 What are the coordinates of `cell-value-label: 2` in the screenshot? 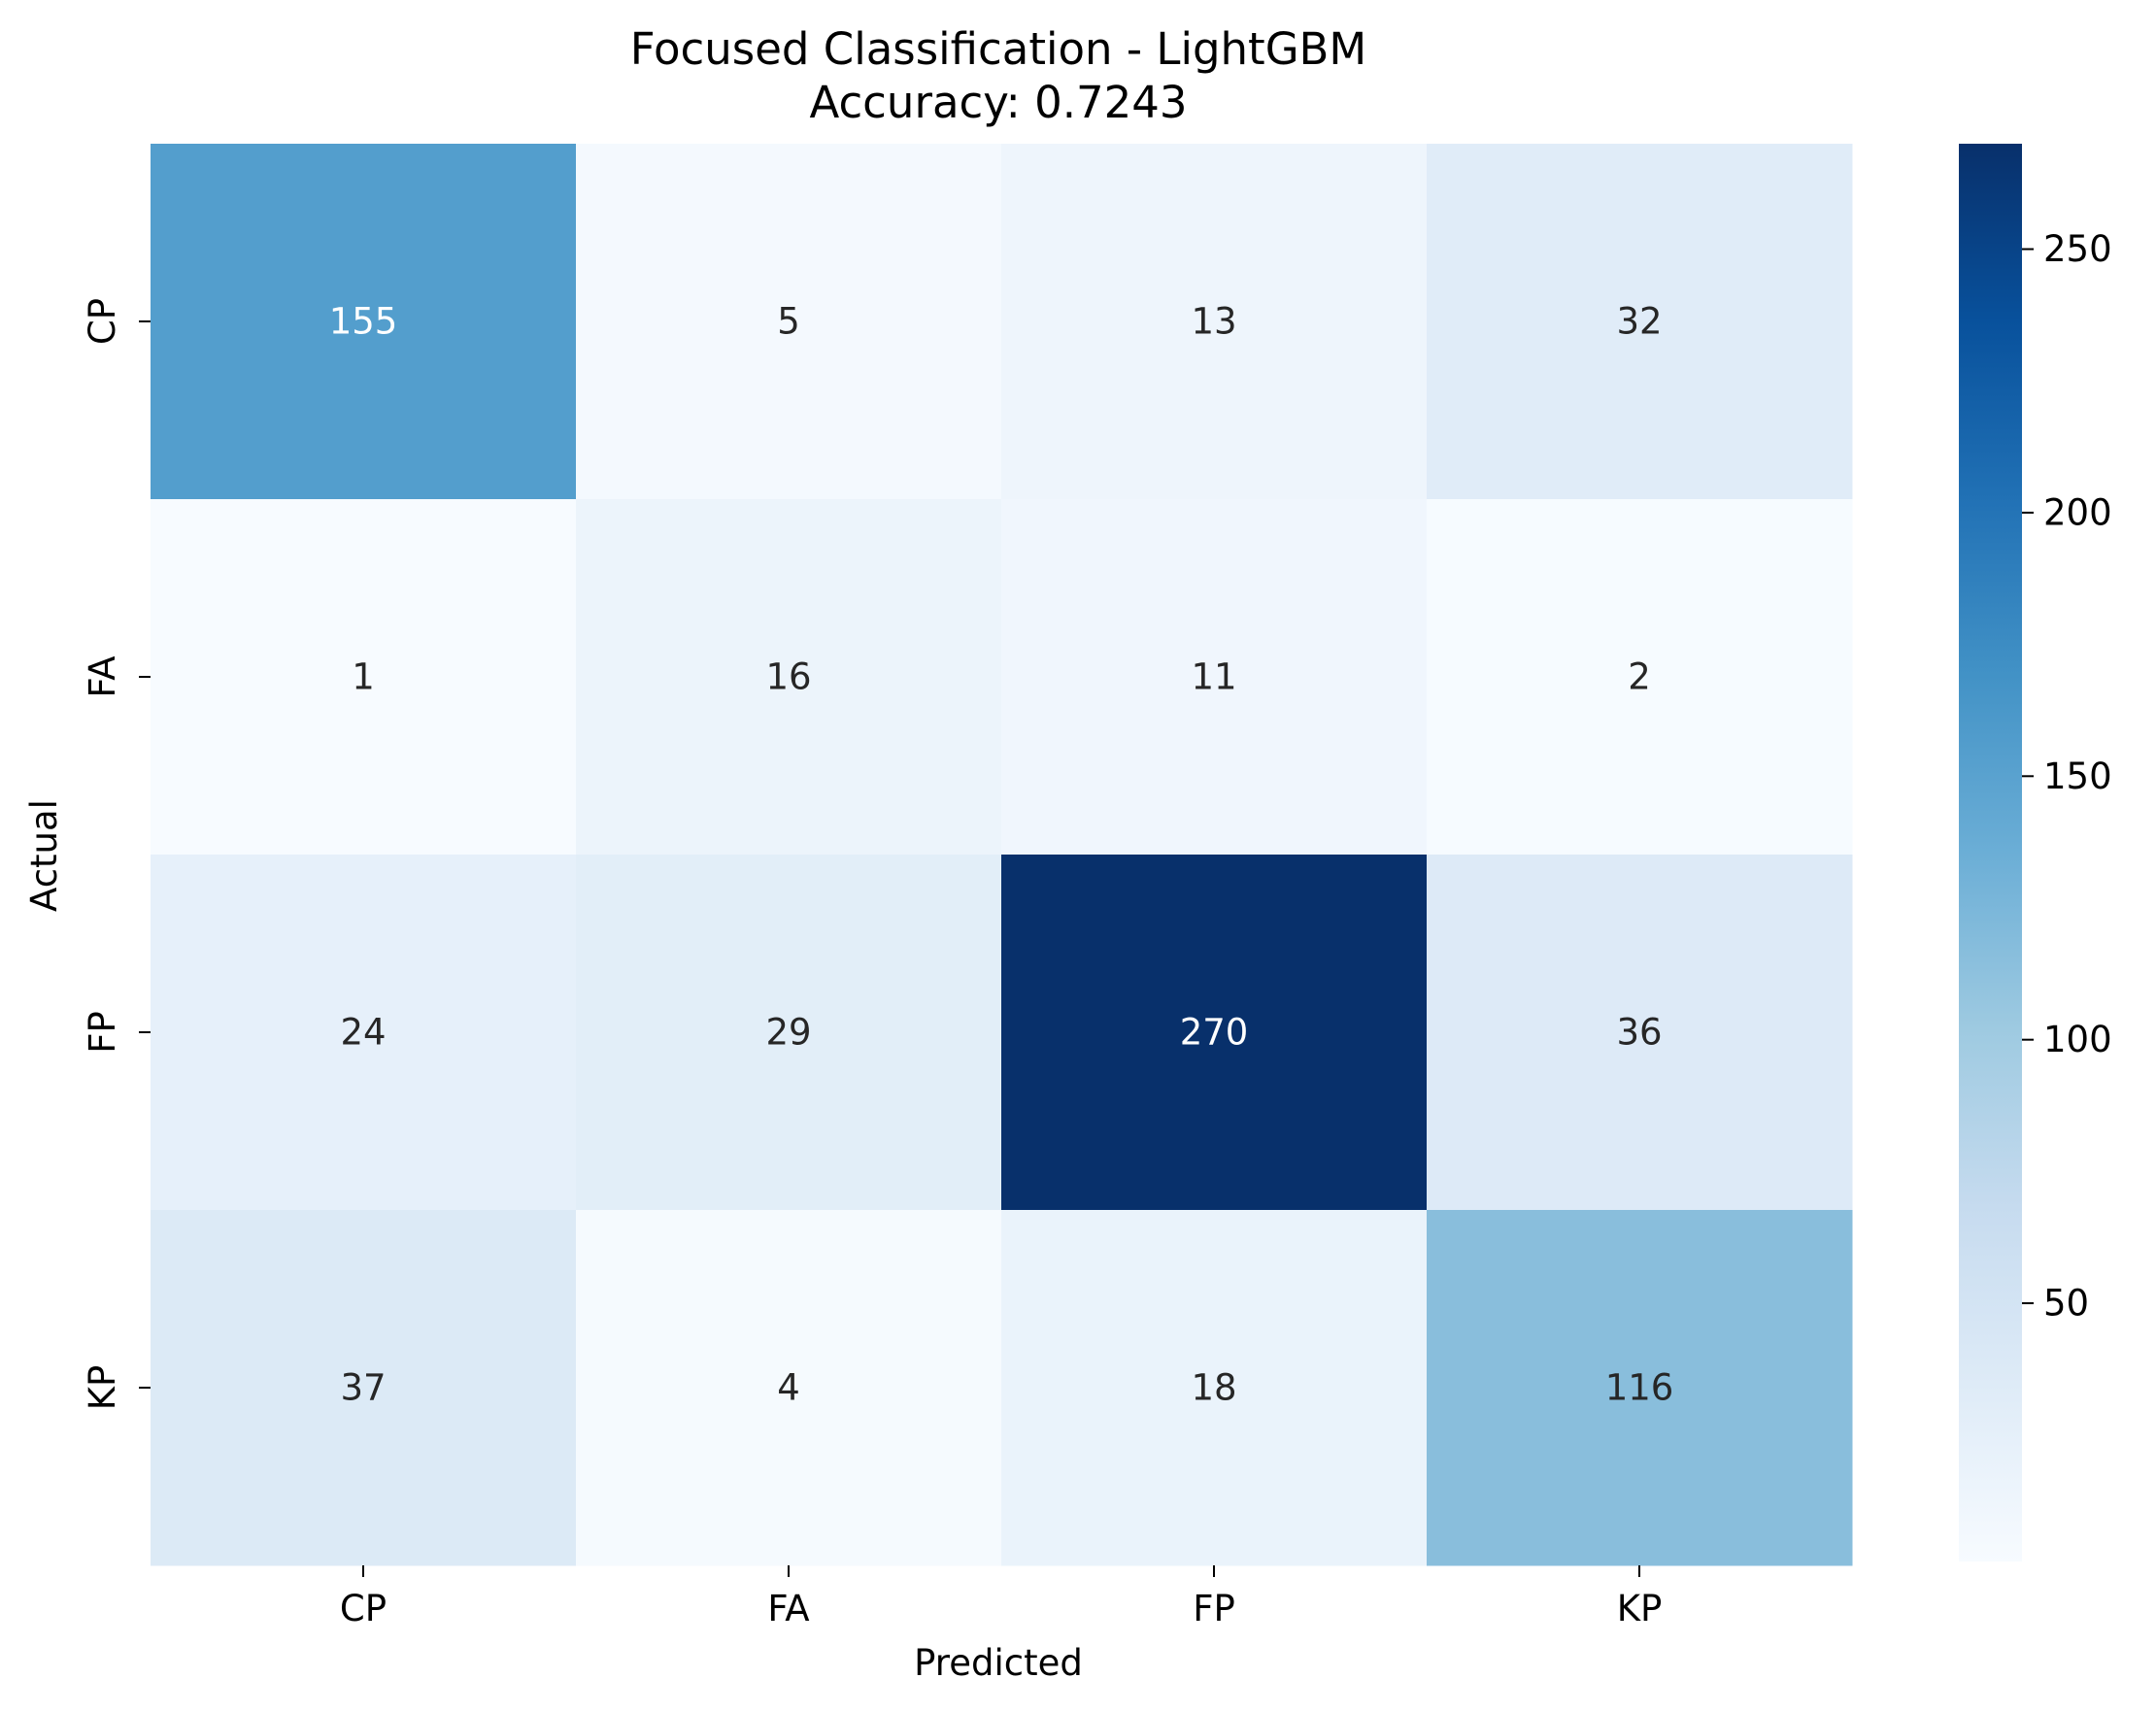 It's located at (1639, 677).